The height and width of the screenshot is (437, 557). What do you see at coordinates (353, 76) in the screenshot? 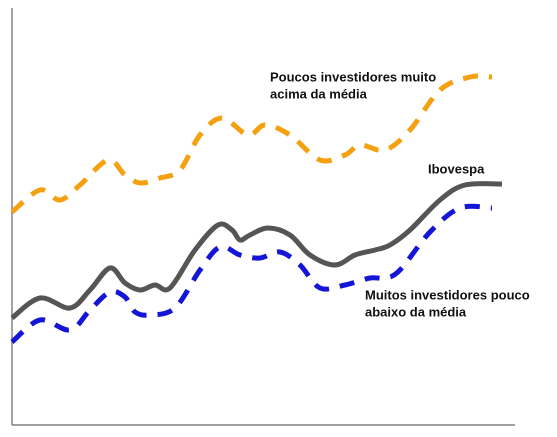
I see `series-label: Poucos investidores muito` at bounding box center [353, 76].